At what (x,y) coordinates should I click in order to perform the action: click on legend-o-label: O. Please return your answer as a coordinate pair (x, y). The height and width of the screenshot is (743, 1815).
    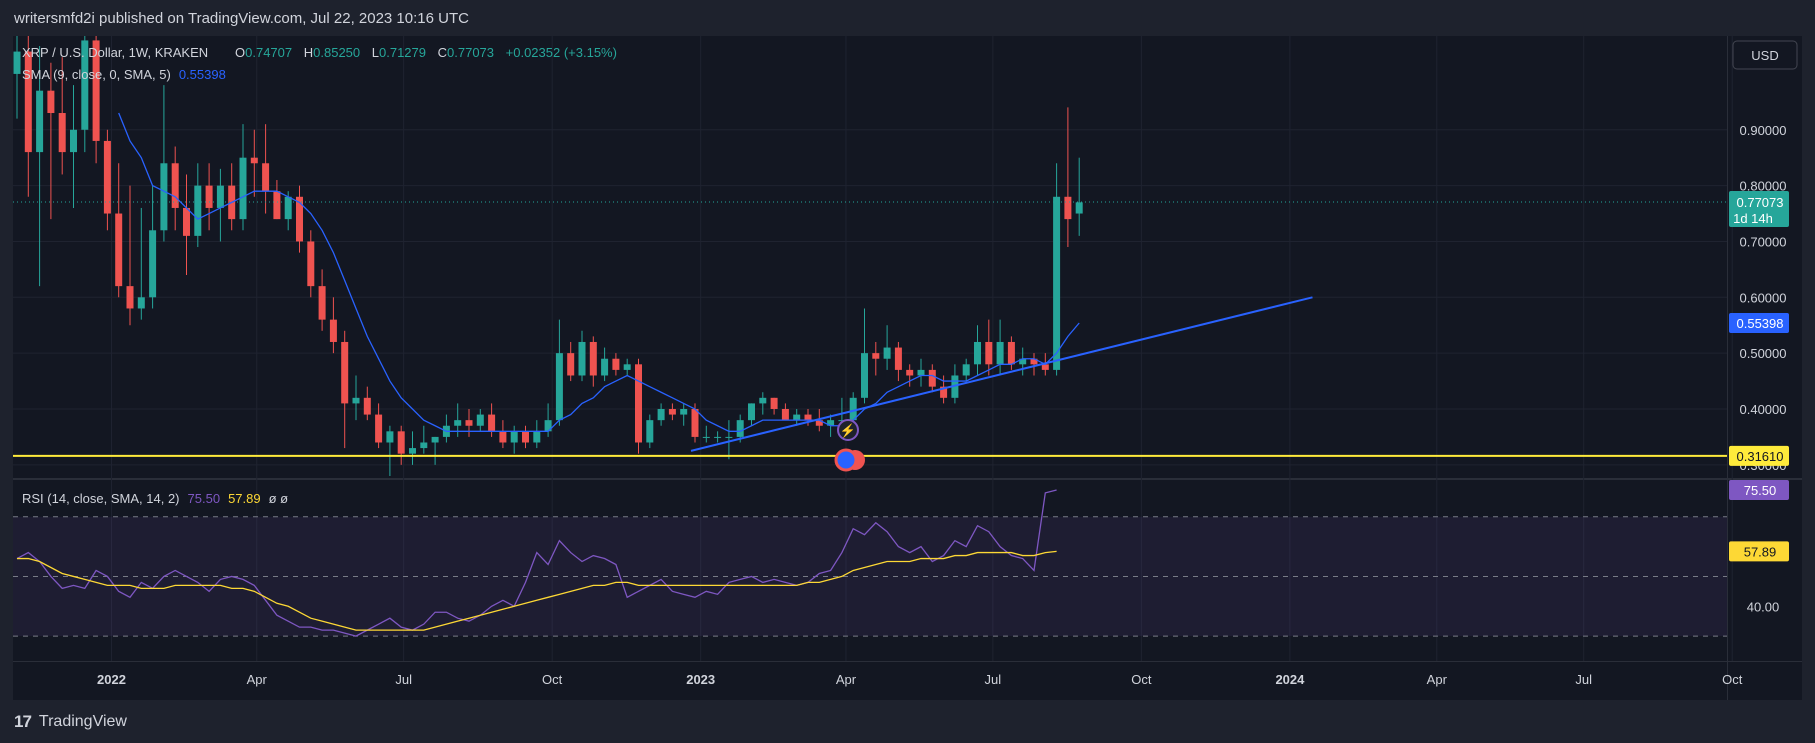
    Looking at the image, I should click on (240, 52).